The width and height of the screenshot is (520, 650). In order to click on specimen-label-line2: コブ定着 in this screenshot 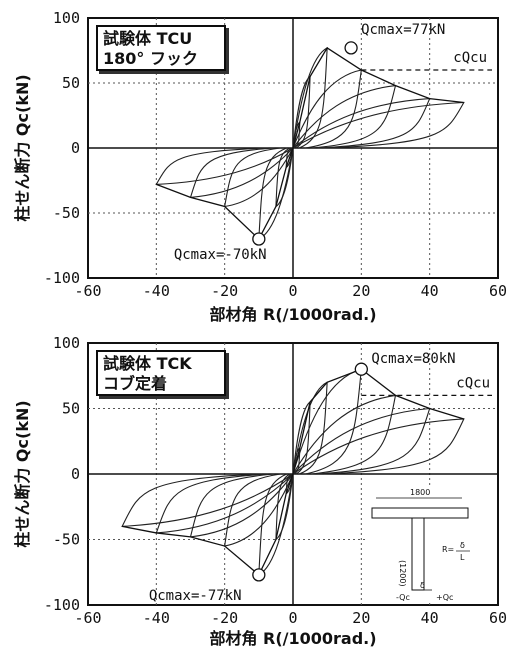, I will do `click(135, 383)`.